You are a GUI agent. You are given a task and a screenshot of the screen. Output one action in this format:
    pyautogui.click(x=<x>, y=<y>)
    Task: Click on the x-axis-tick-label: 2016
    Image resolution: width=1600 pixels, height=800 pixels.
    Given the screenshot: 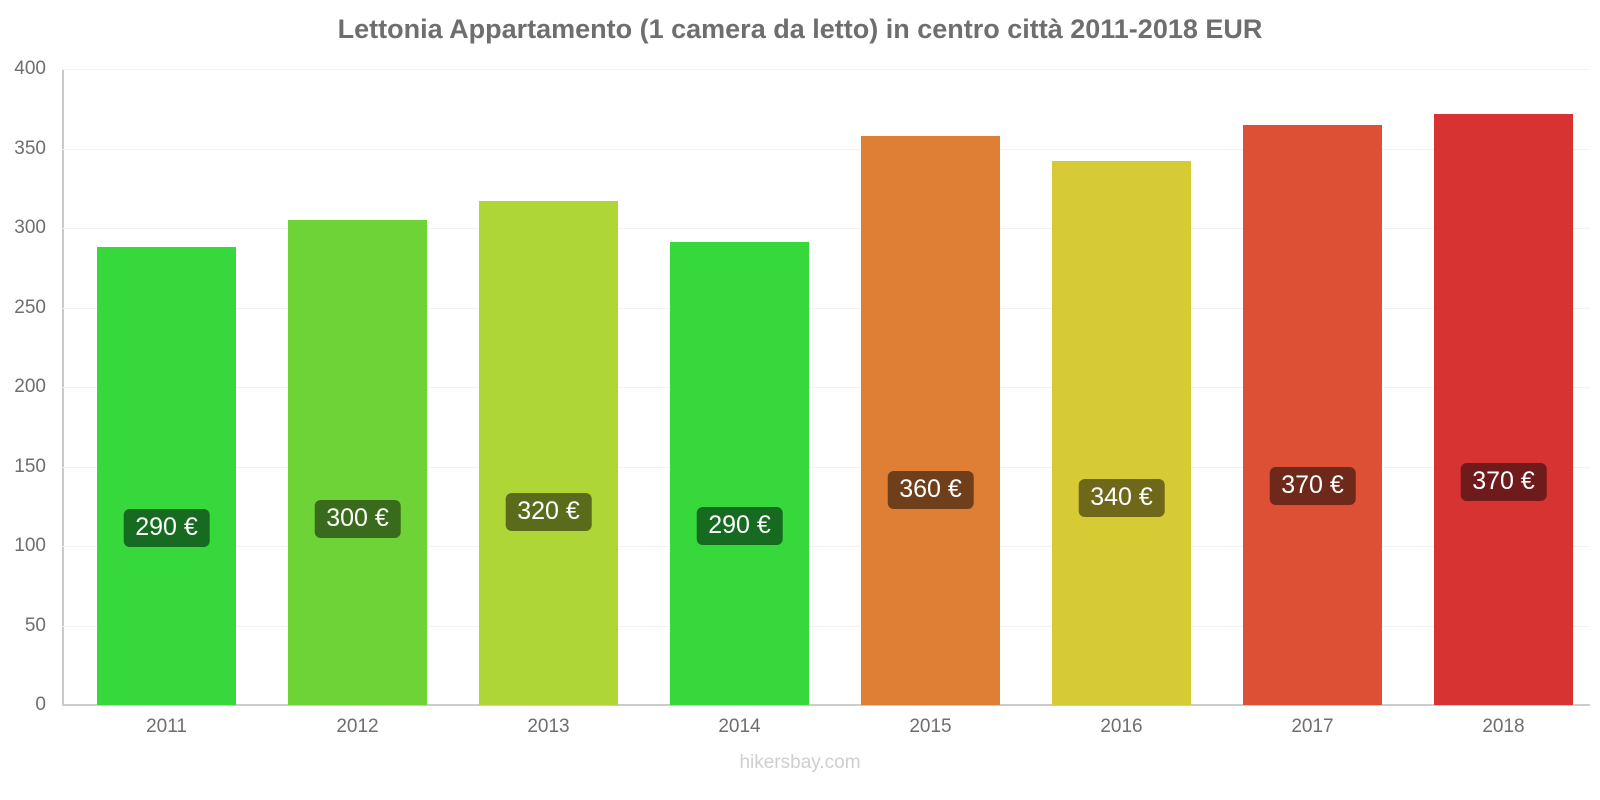 What is the action you would take?
    pyautogui.click(x=1121, y=726)
    